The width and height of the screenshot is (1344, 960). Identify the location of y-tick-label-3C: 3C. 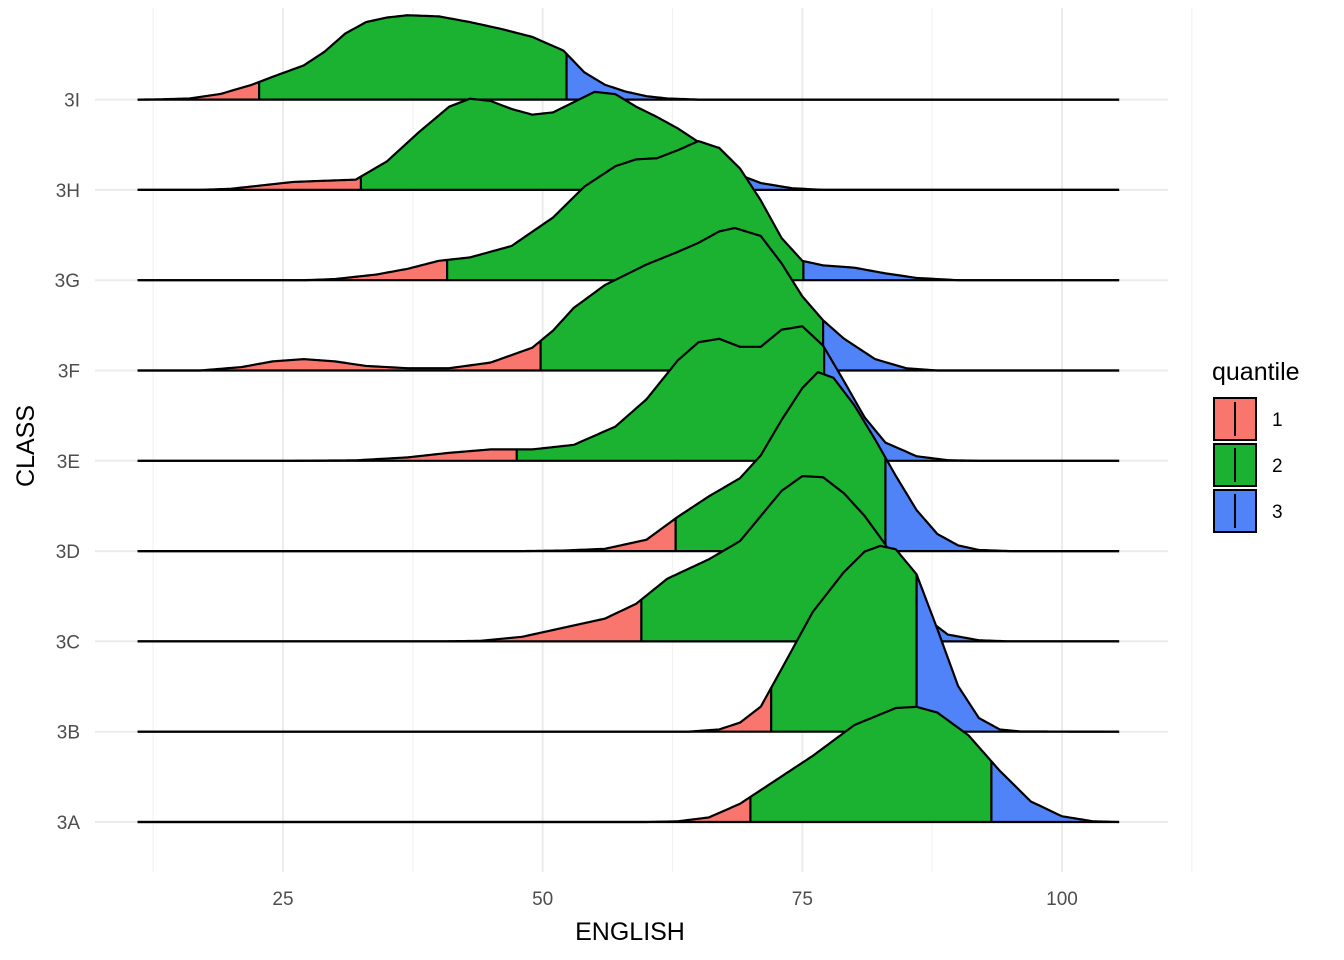
(68, 642).